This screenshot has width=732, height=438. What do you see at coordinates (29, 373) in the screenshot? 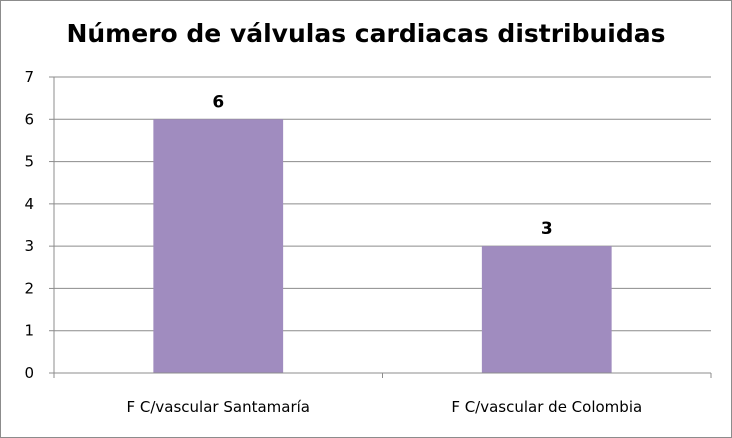
I see `y-tick-label: 0` at bounding box center [29, 373].